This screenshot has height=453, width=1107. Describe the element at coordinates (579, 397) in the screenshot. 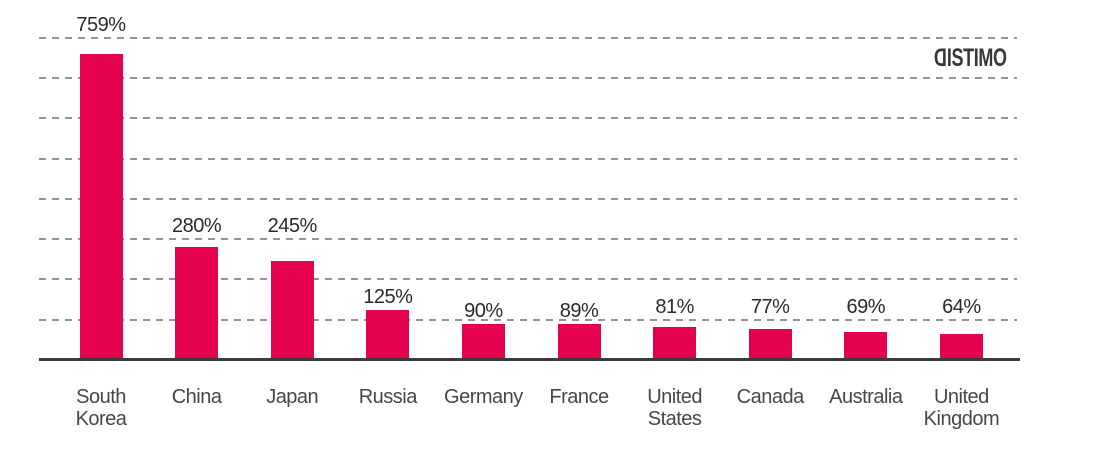

I see `category-label: France` at that location.